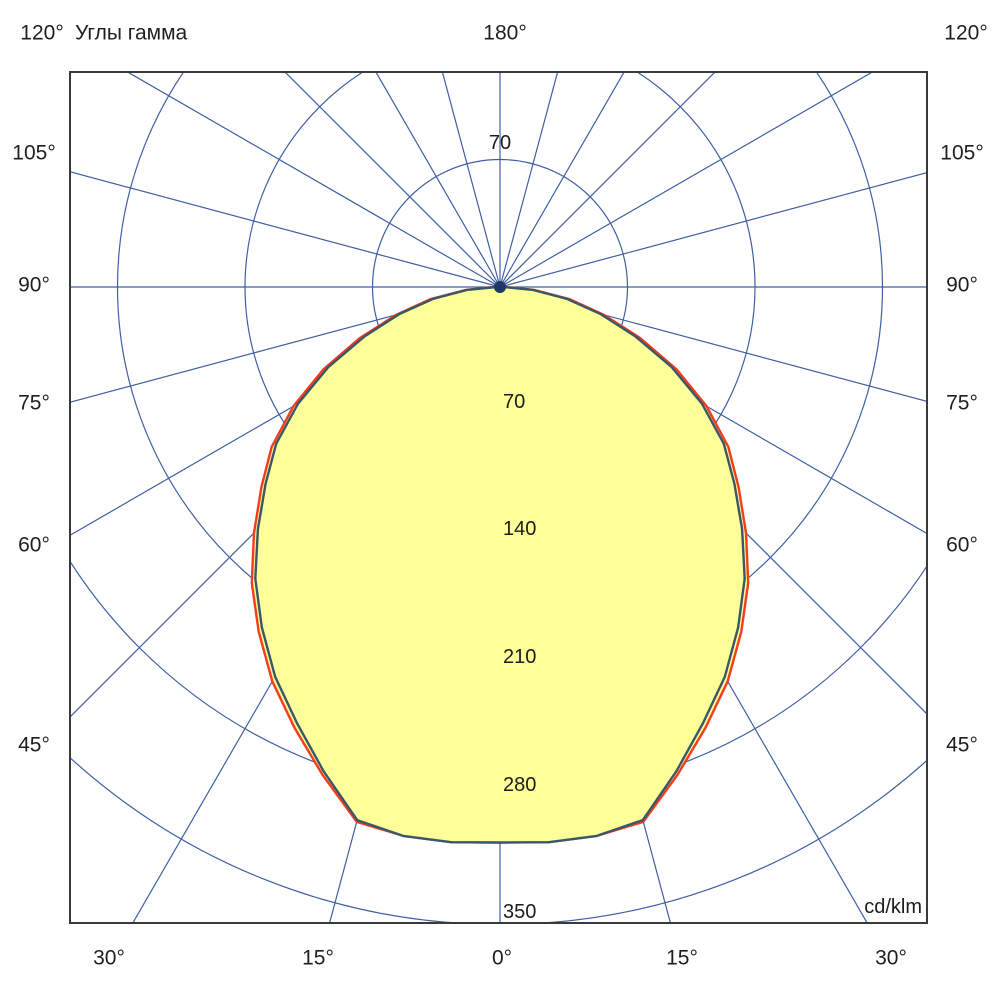 This screenshot has height=1000, width=1000. Describe the element at coordinates (502, 958) in the screenshot. I see `angle-label-bottom-0: 0°` at that location.